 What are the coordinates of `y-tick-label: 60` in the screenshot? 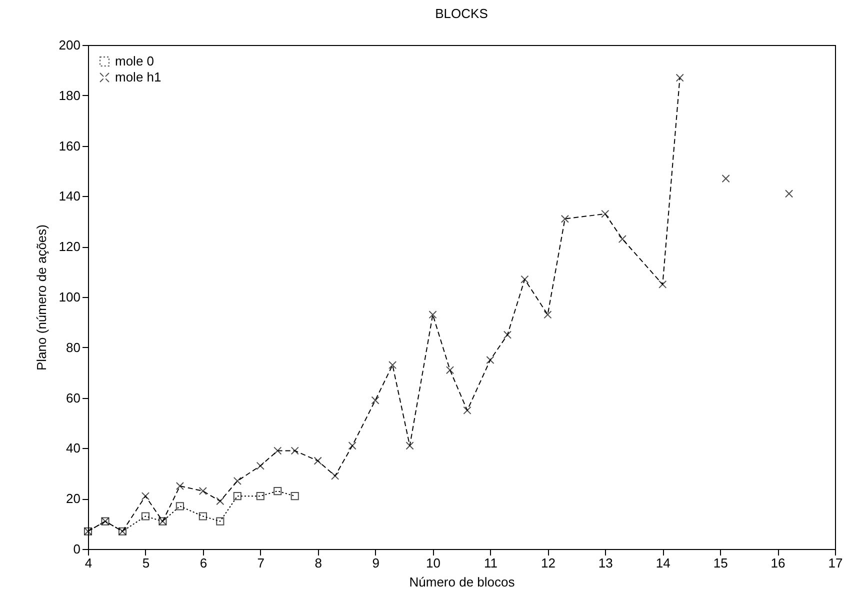 It's located at (73, 398).